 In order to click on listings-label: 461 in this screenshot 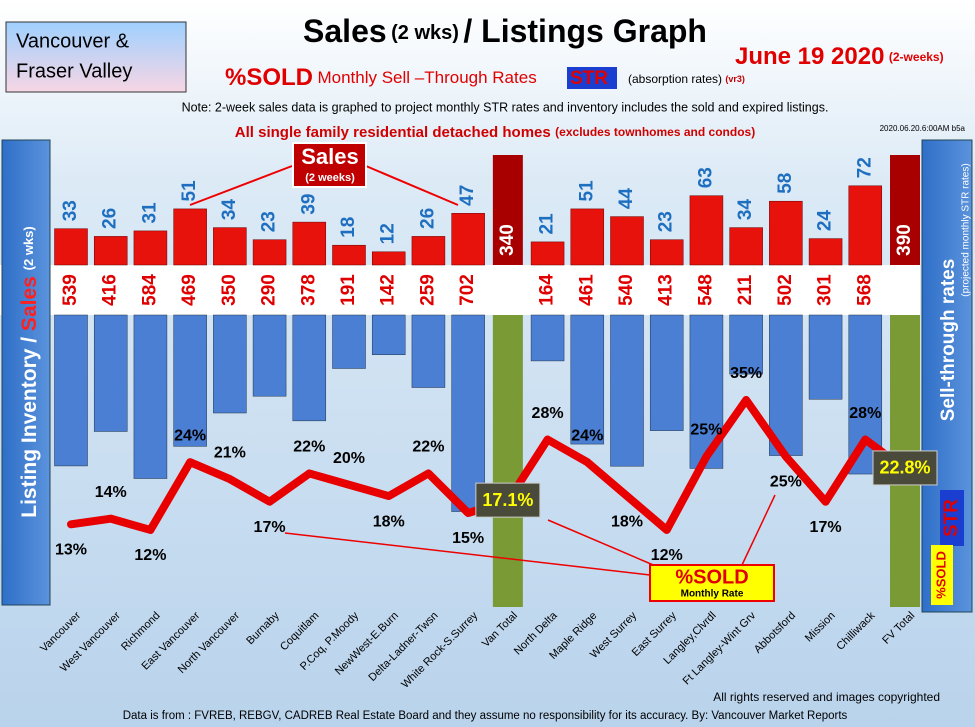, I will do `click(586, 290)`.